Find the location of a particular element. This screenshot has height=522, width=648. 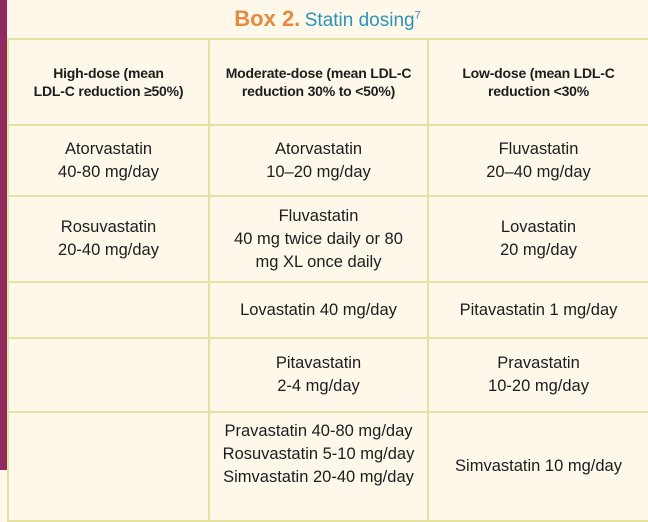

box-title: Box 2. Statin dosing7 is located at coordinates (327, 19).